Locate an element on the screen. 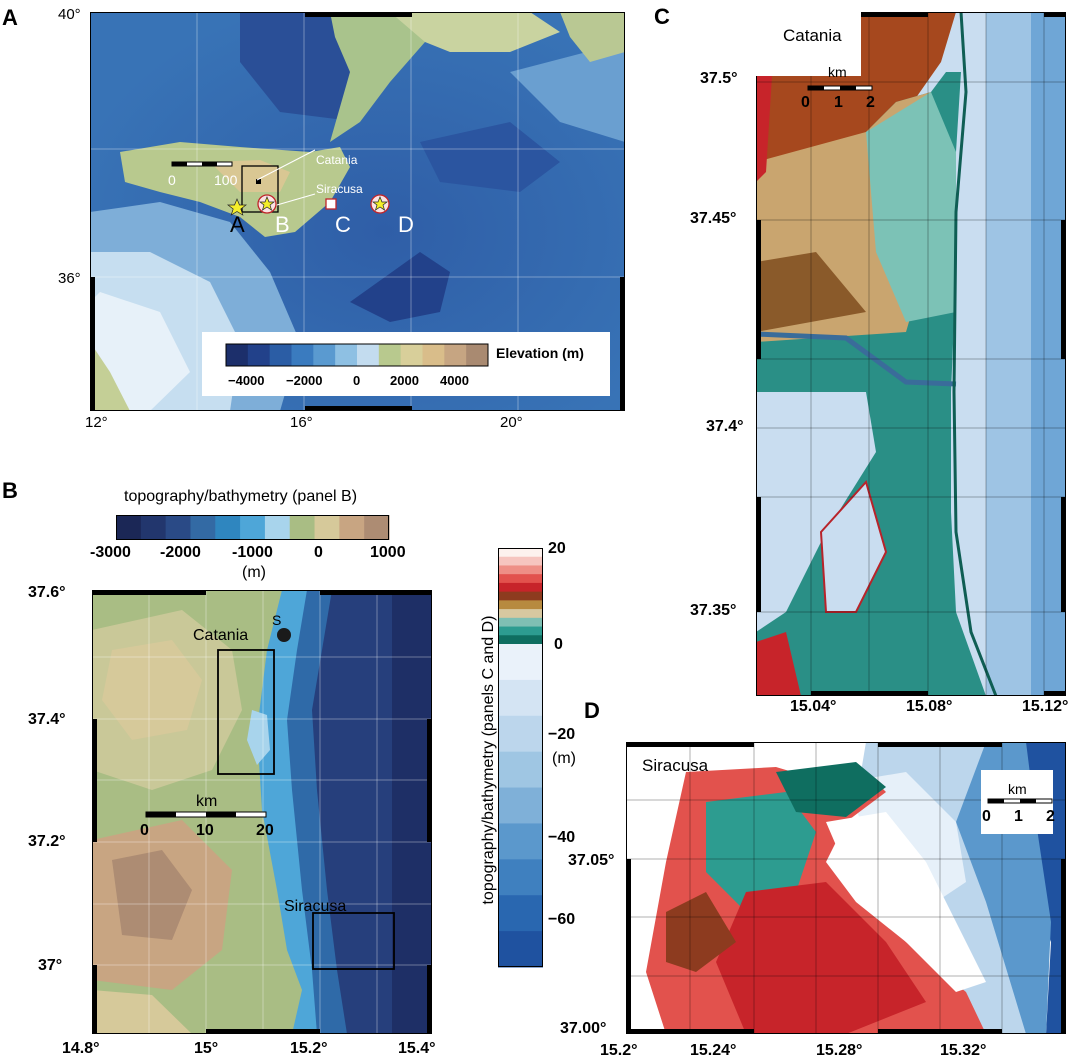  panel-cd-colorbar-tick: −20 is located at coordinates (562, 734).